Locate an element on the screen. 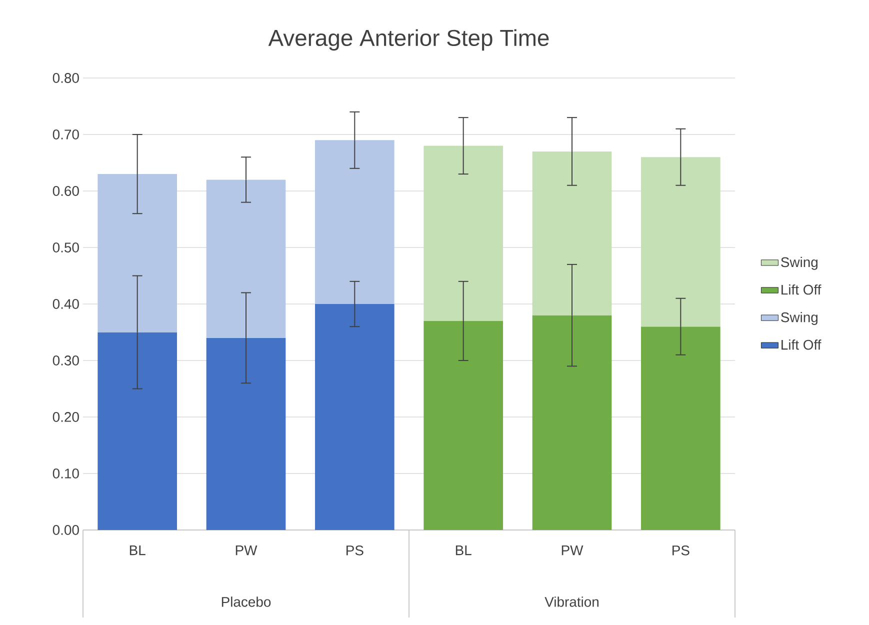  y-tick-label: 0.50 is located at coordinates (65, 247).